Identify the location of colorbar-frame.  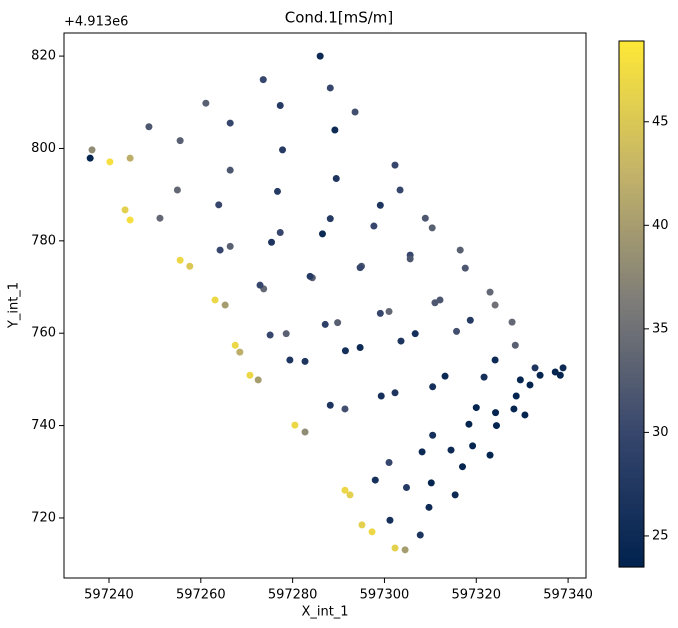
(631, 304).